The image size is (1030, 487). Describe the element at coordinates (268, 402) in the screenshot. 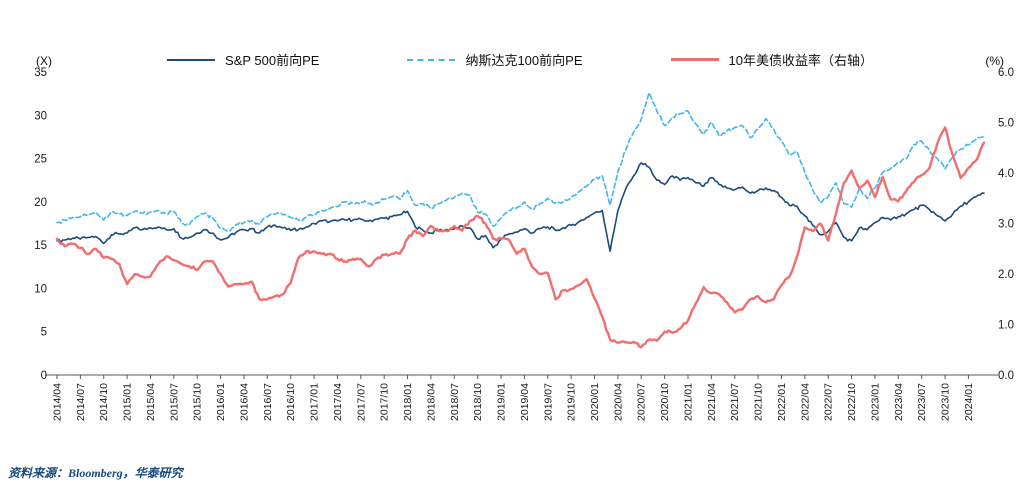

I see `x-axis-tick: 2016/07` at that location.